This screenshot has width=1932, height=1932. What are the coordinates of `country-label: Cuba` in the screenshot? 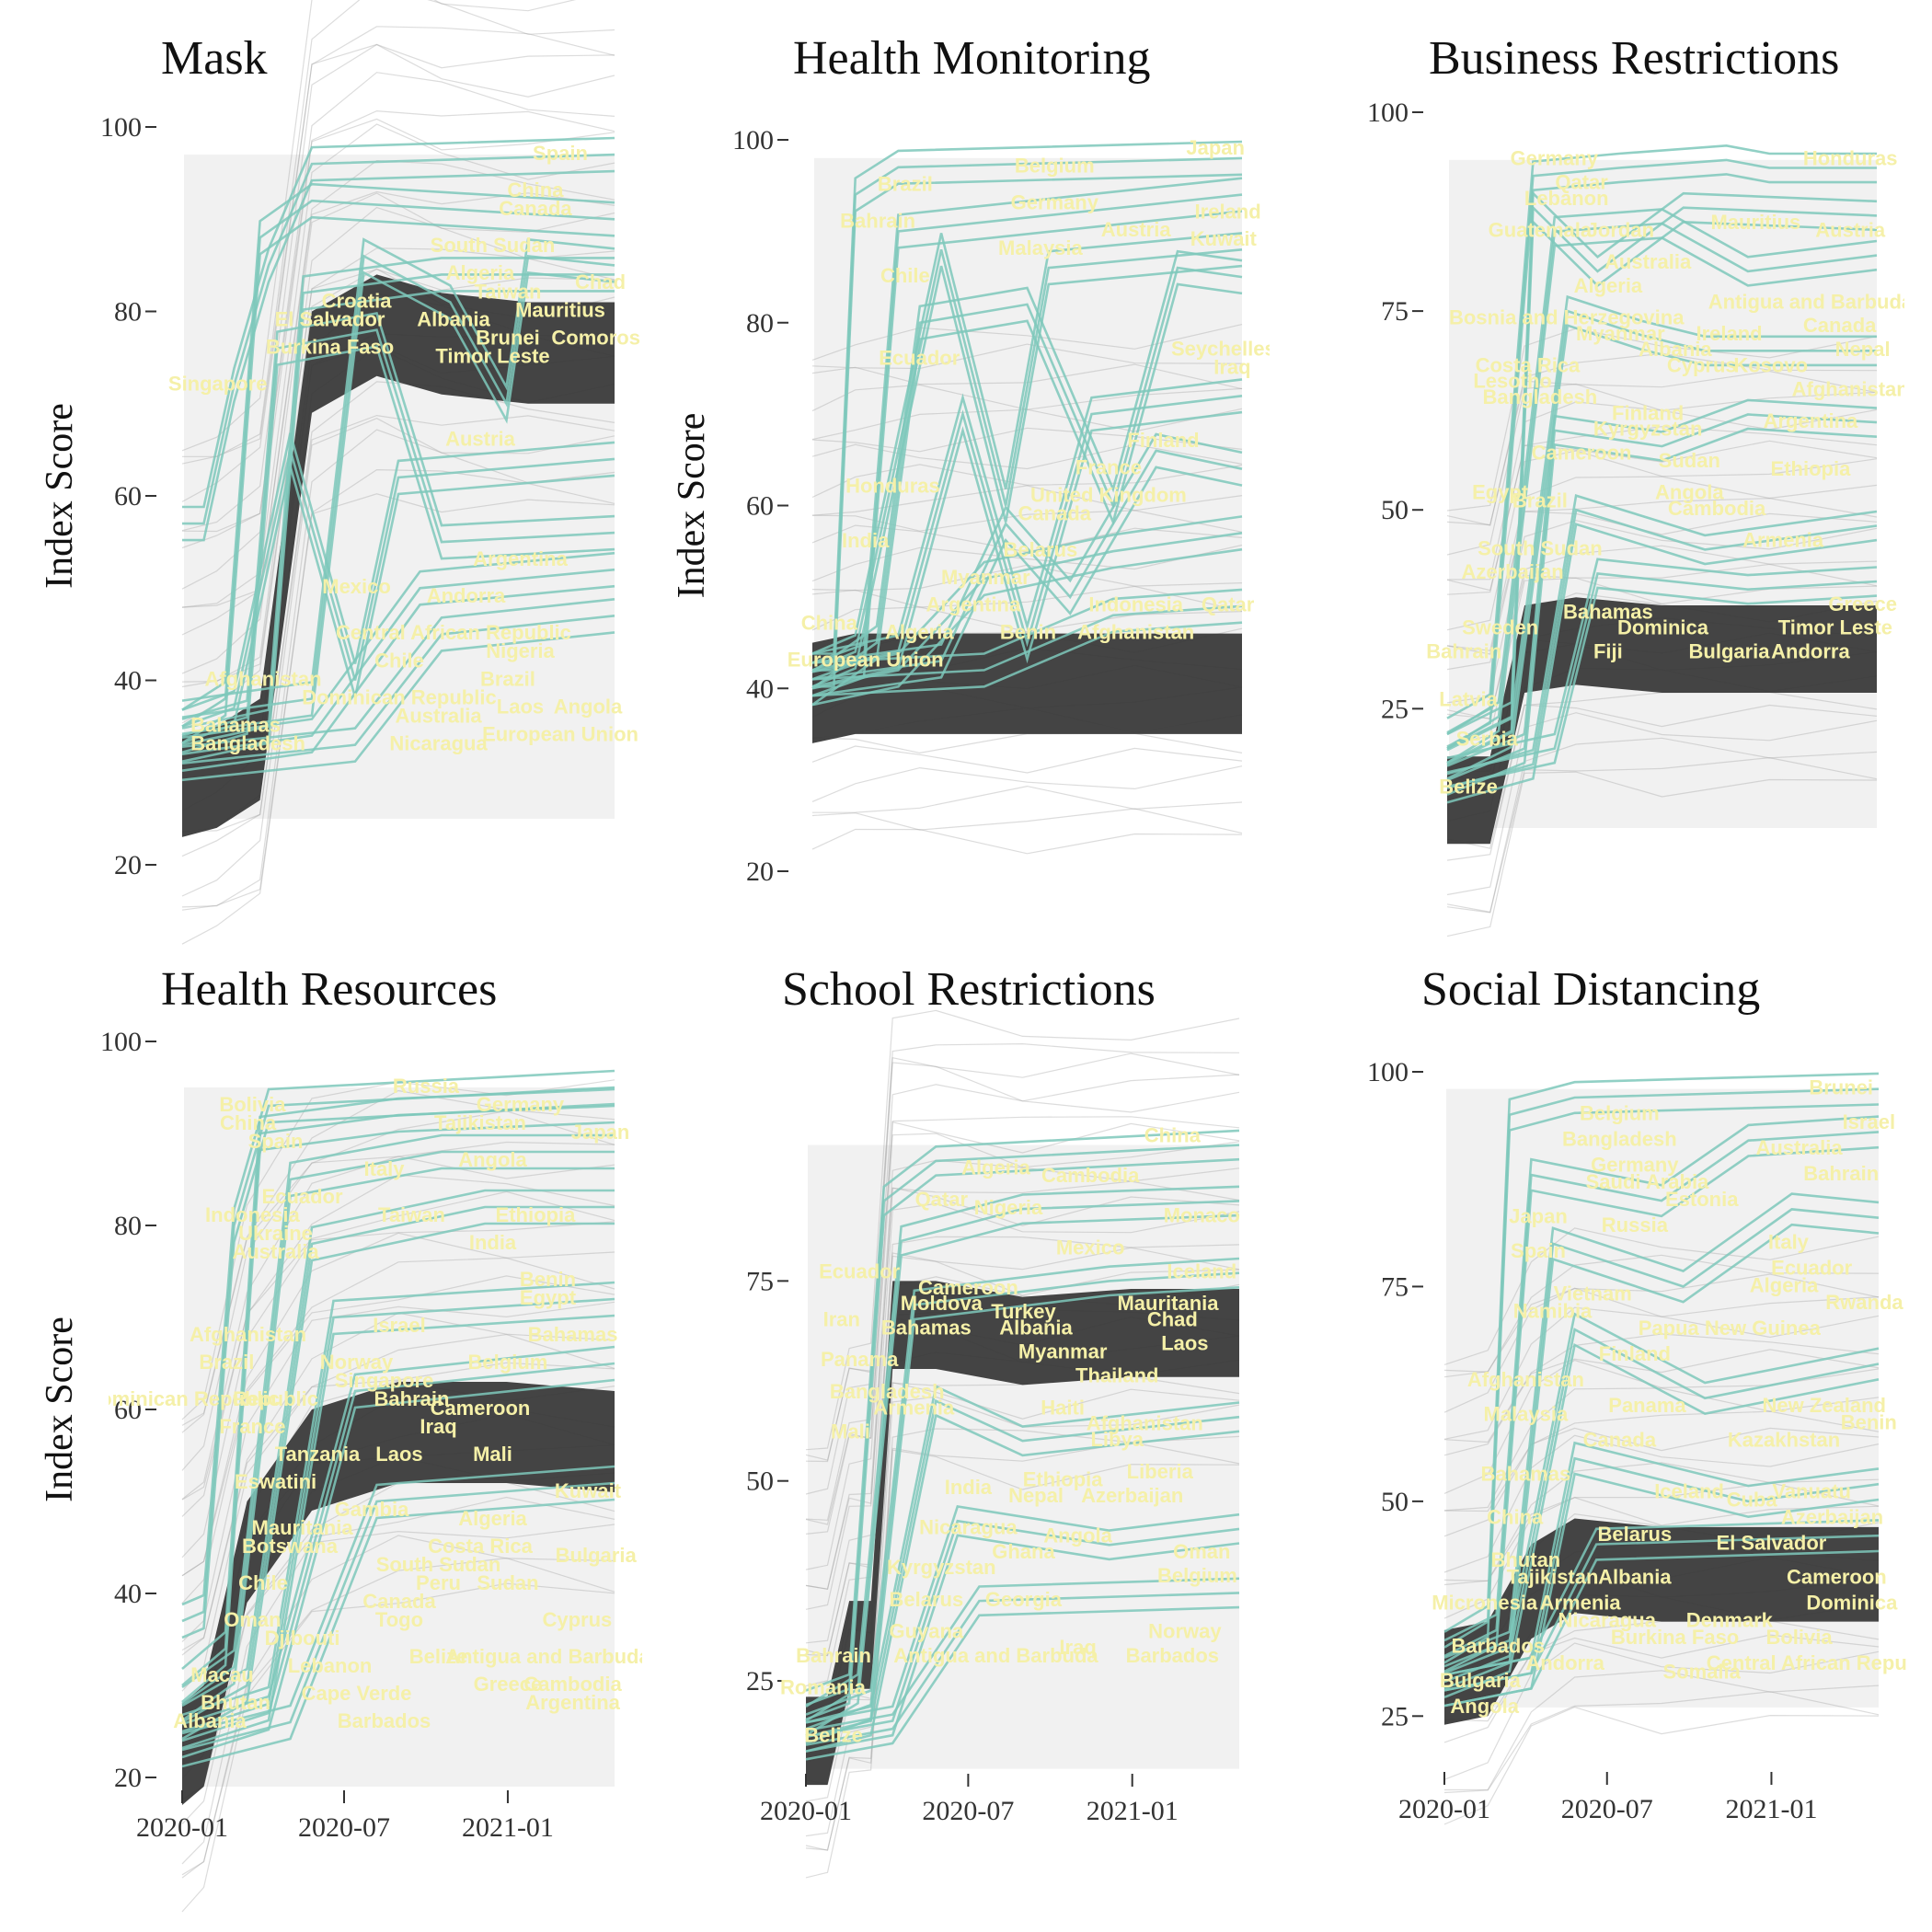 It's located at (1752, 1500).